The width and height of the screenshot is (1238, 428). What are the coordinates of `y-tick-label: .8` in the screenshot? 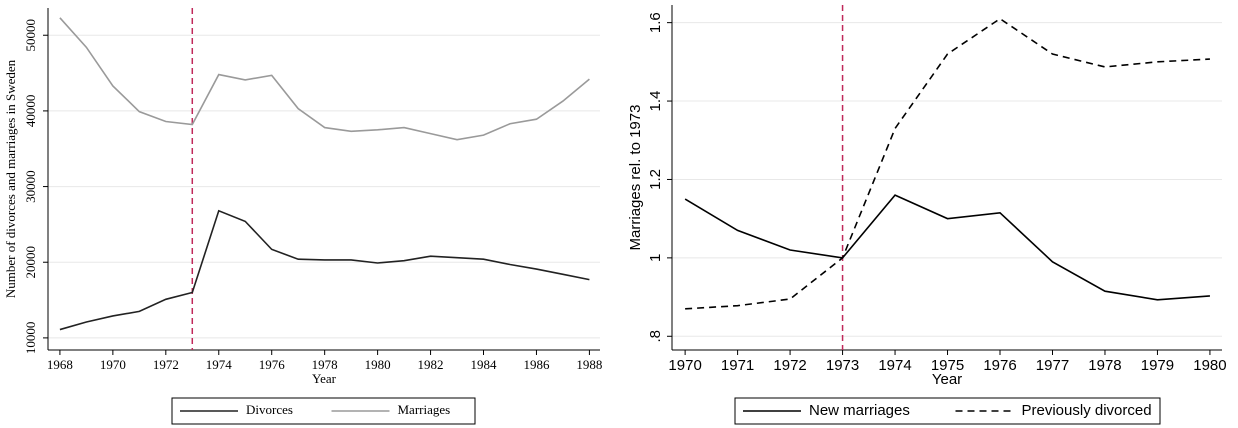 It's located at (655, 336).